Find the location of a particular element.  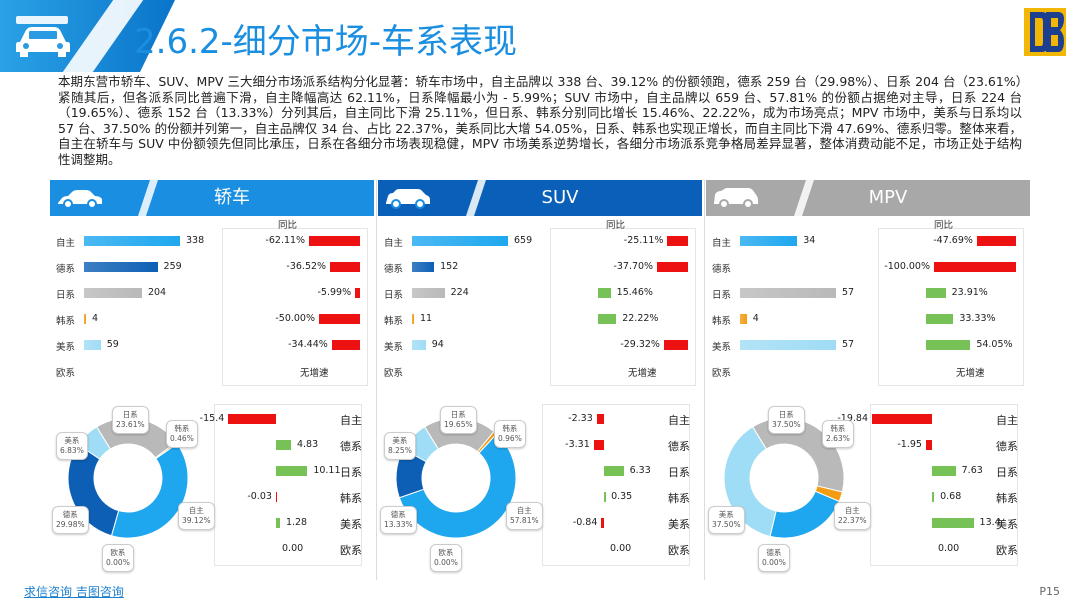

yoy-value: 22.22% is located at coordinates (640, 318).